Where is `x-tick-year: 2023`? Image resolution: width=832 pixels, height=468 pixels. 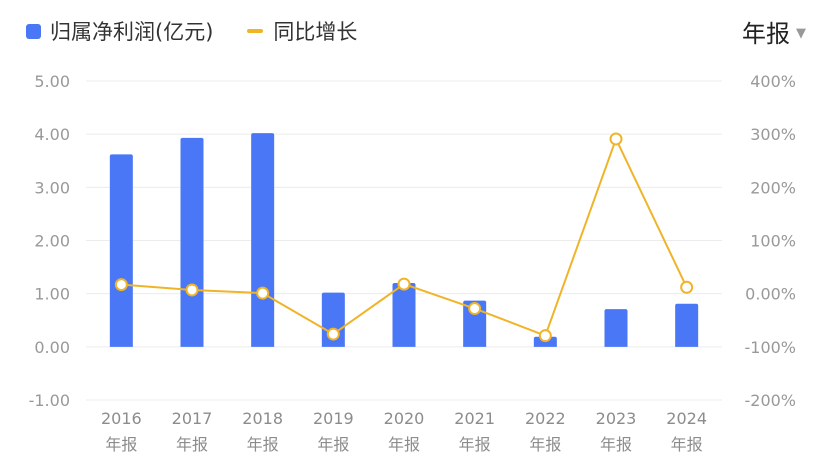
x-tick-year: 2023 is located at coordinates (616, 418).